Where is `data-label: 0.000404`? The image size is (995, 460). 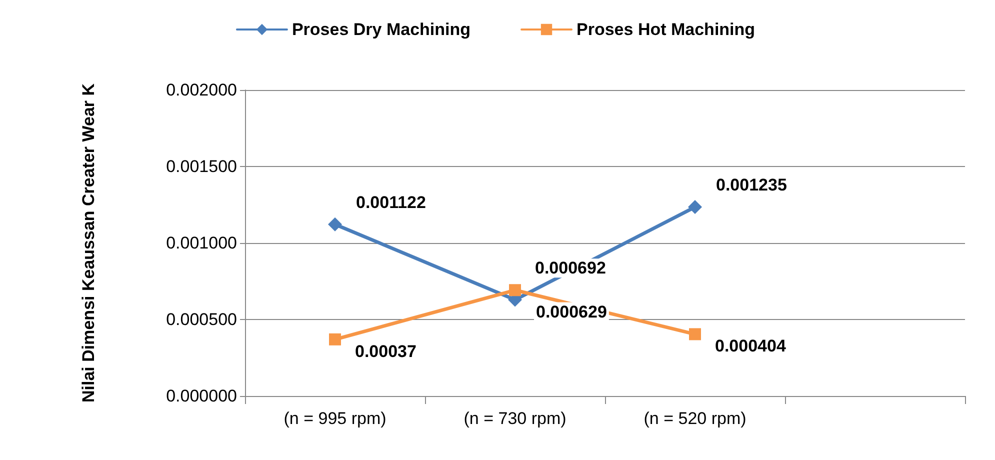 data-label: 0.000404 is located at coordinates (750, 346).